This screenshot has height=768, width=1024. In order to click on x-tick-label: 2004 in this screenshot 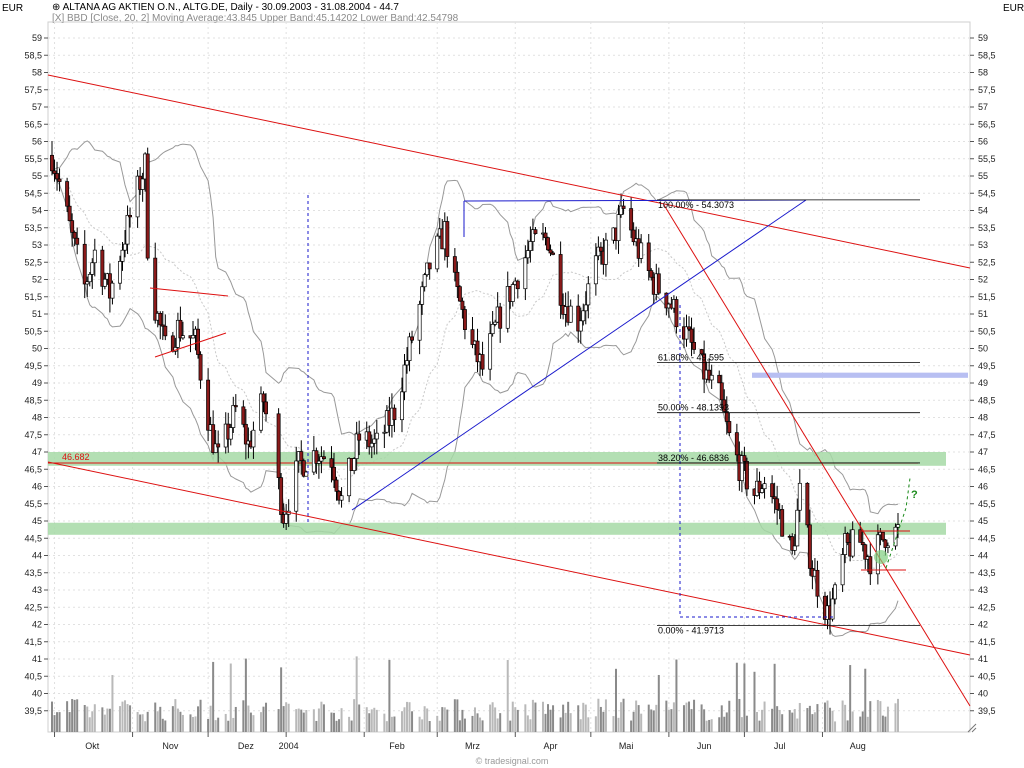, I will do `click(289, 746)`.